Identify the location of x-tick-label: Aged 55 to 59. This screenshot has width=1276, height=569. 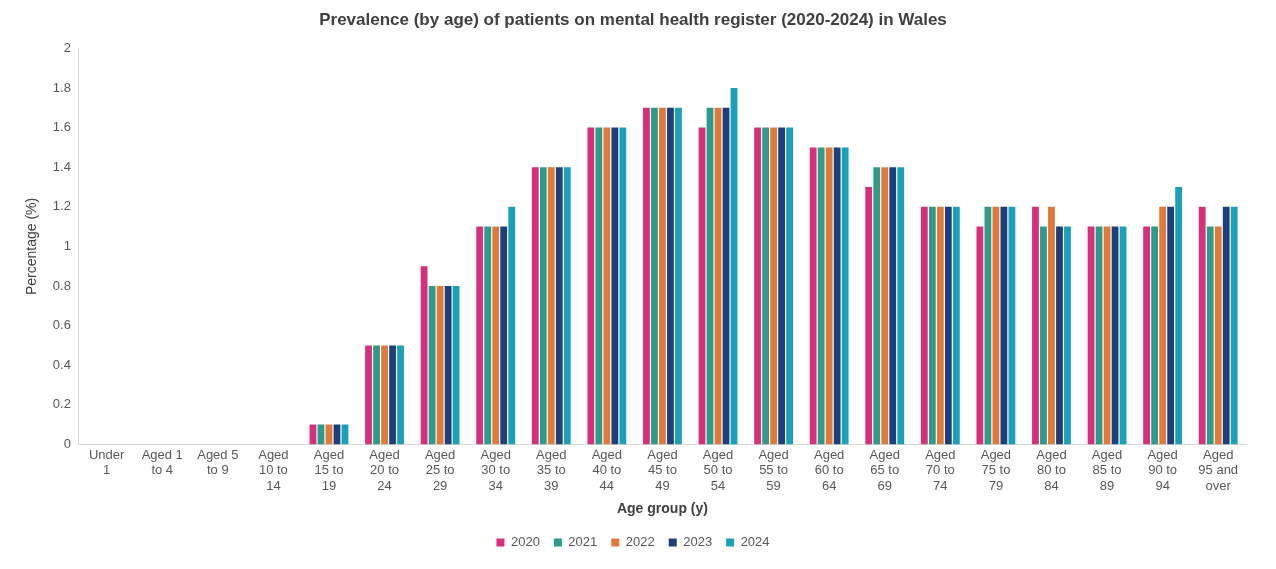
(773, 469).